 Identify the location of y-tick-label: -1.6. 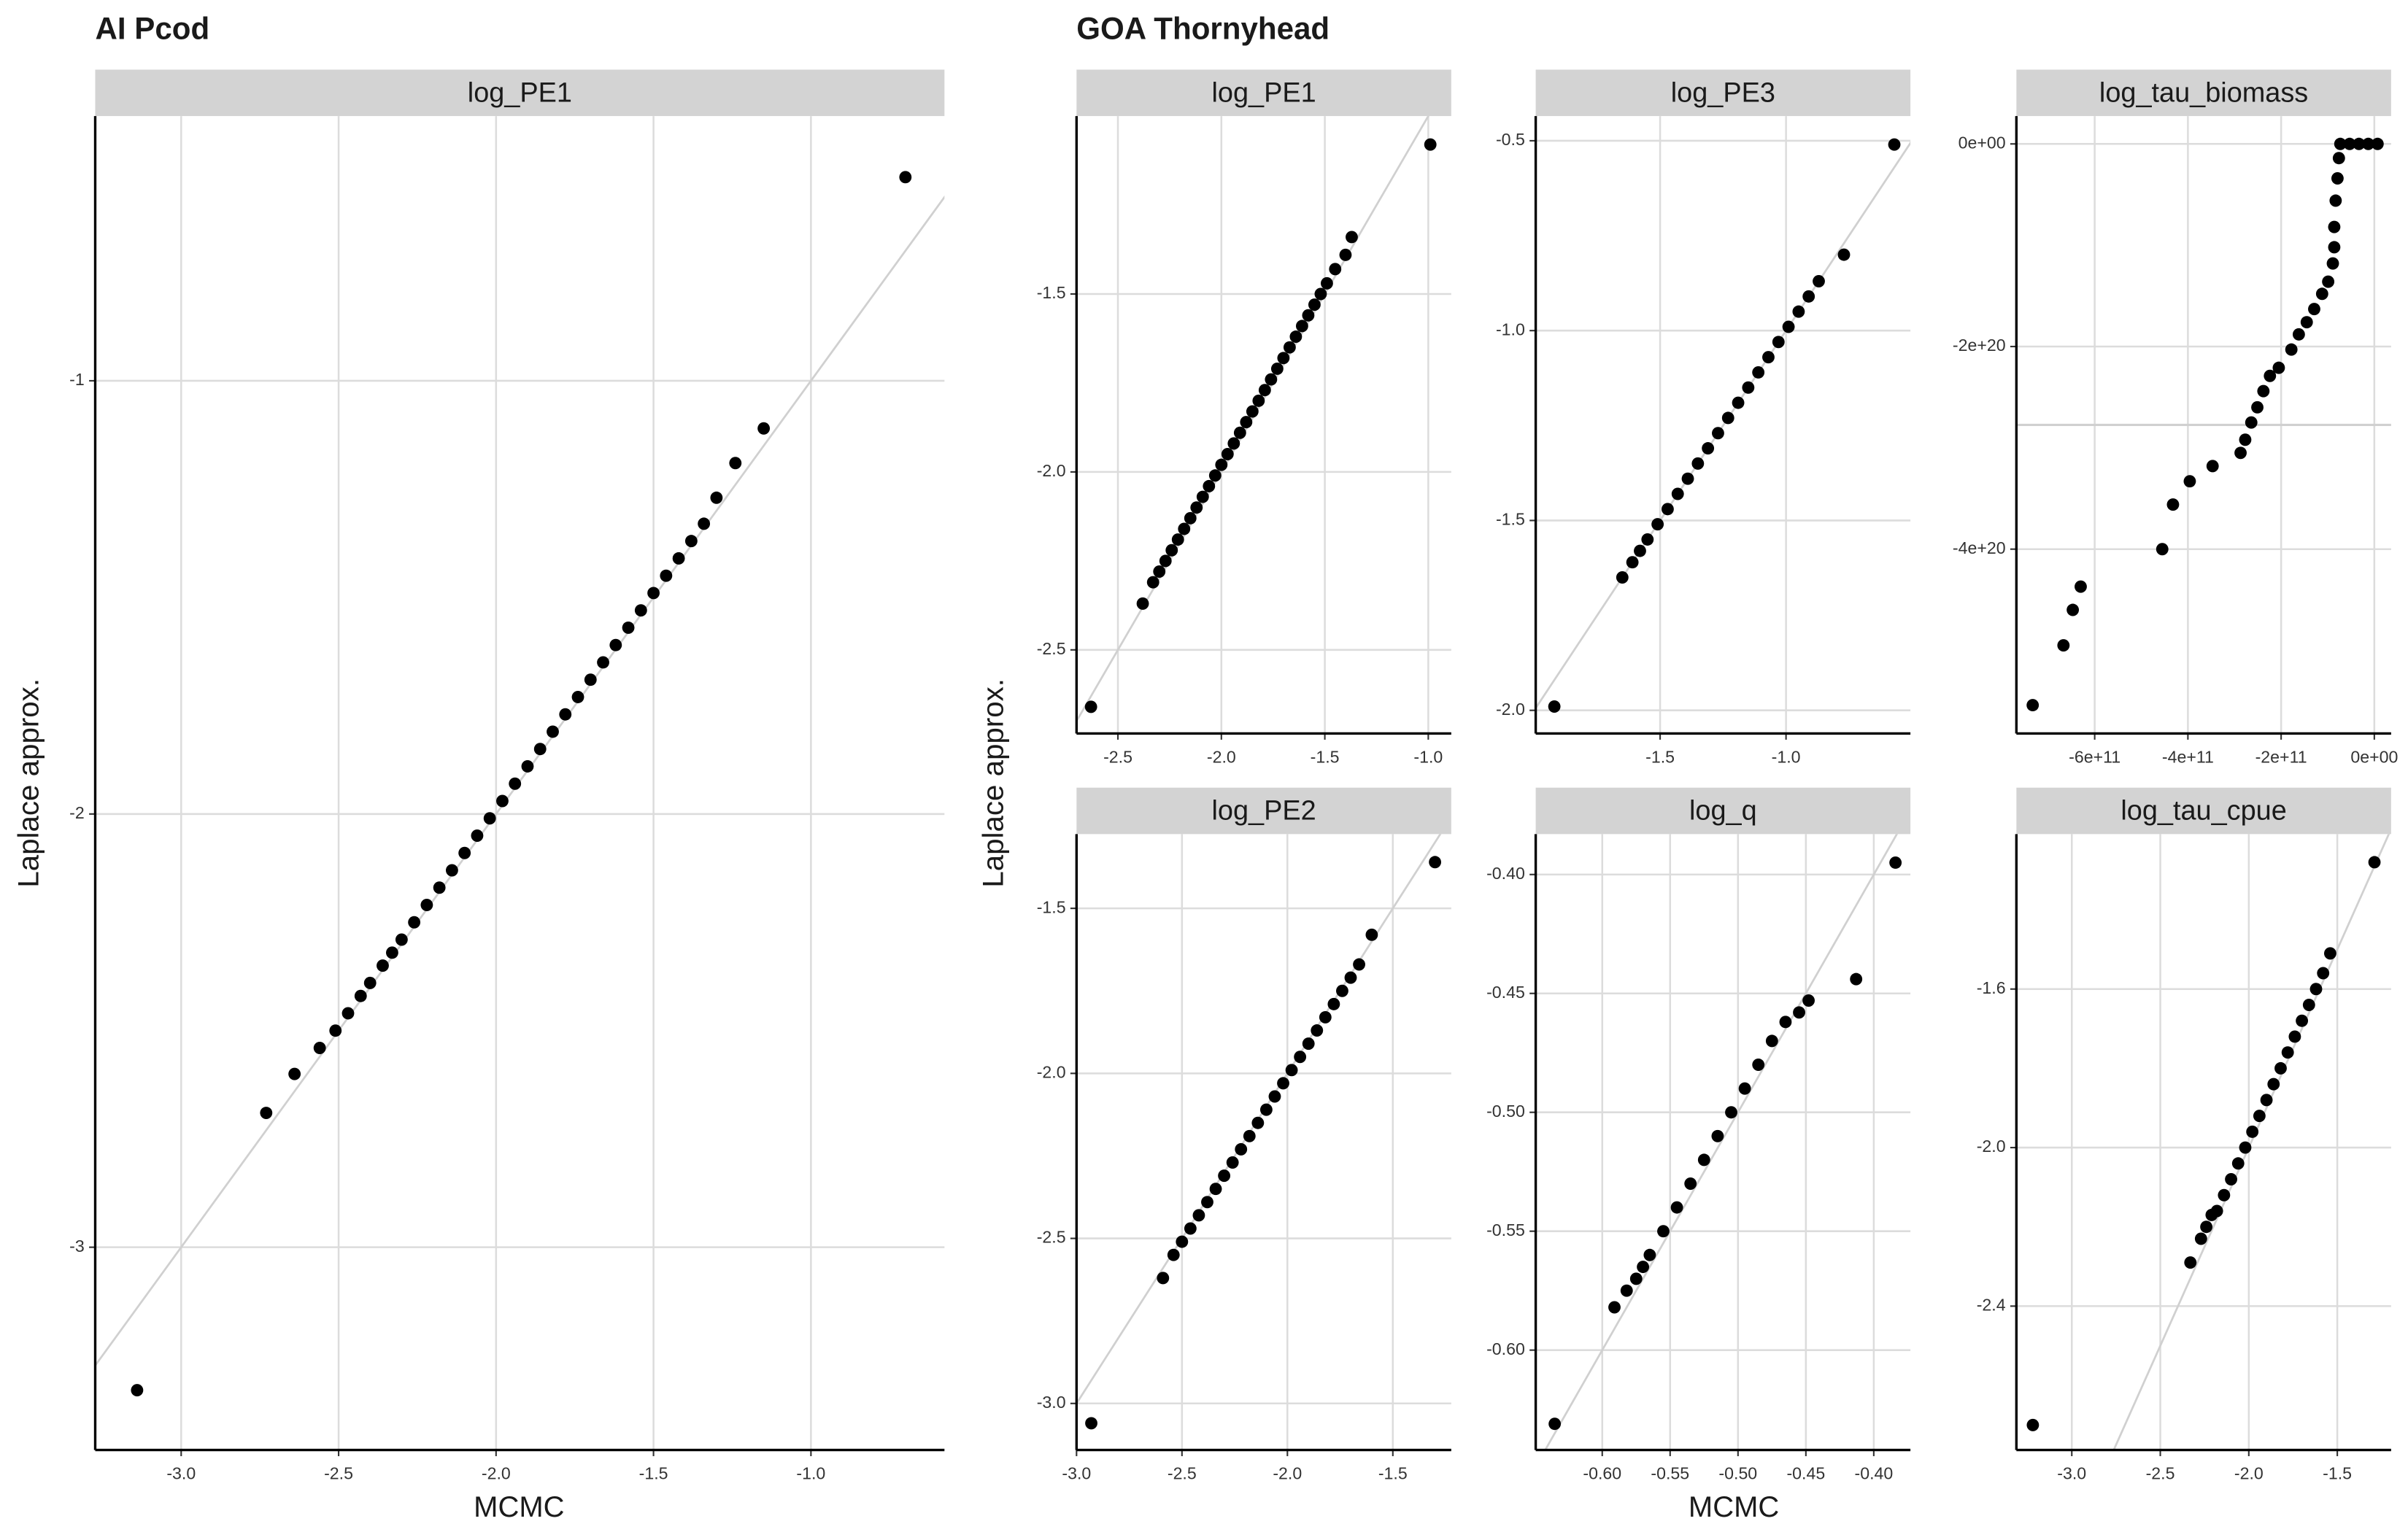
(1991, 988).